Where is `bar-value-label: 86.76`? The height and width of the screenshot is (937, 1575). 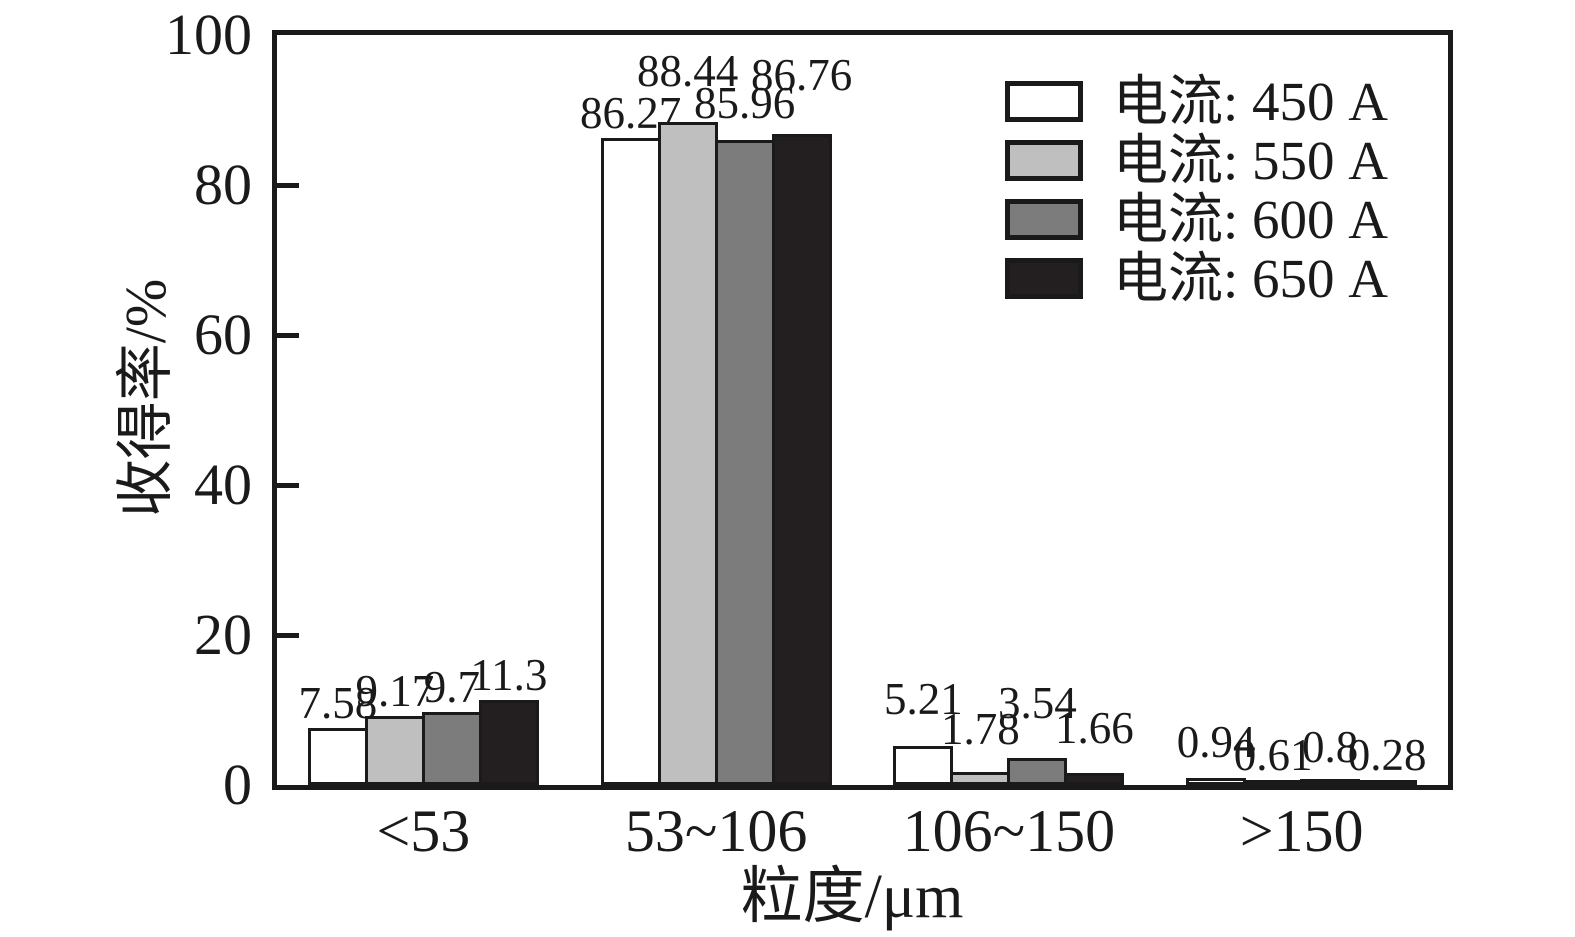
bar-value-label: 86.76 is located at coordinates (802, 75).